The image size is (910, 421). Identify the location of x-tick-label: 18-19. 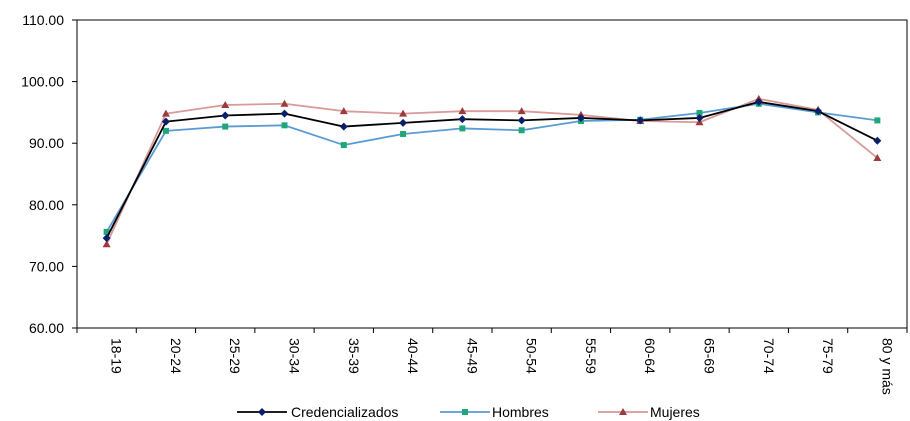
(117, 356).